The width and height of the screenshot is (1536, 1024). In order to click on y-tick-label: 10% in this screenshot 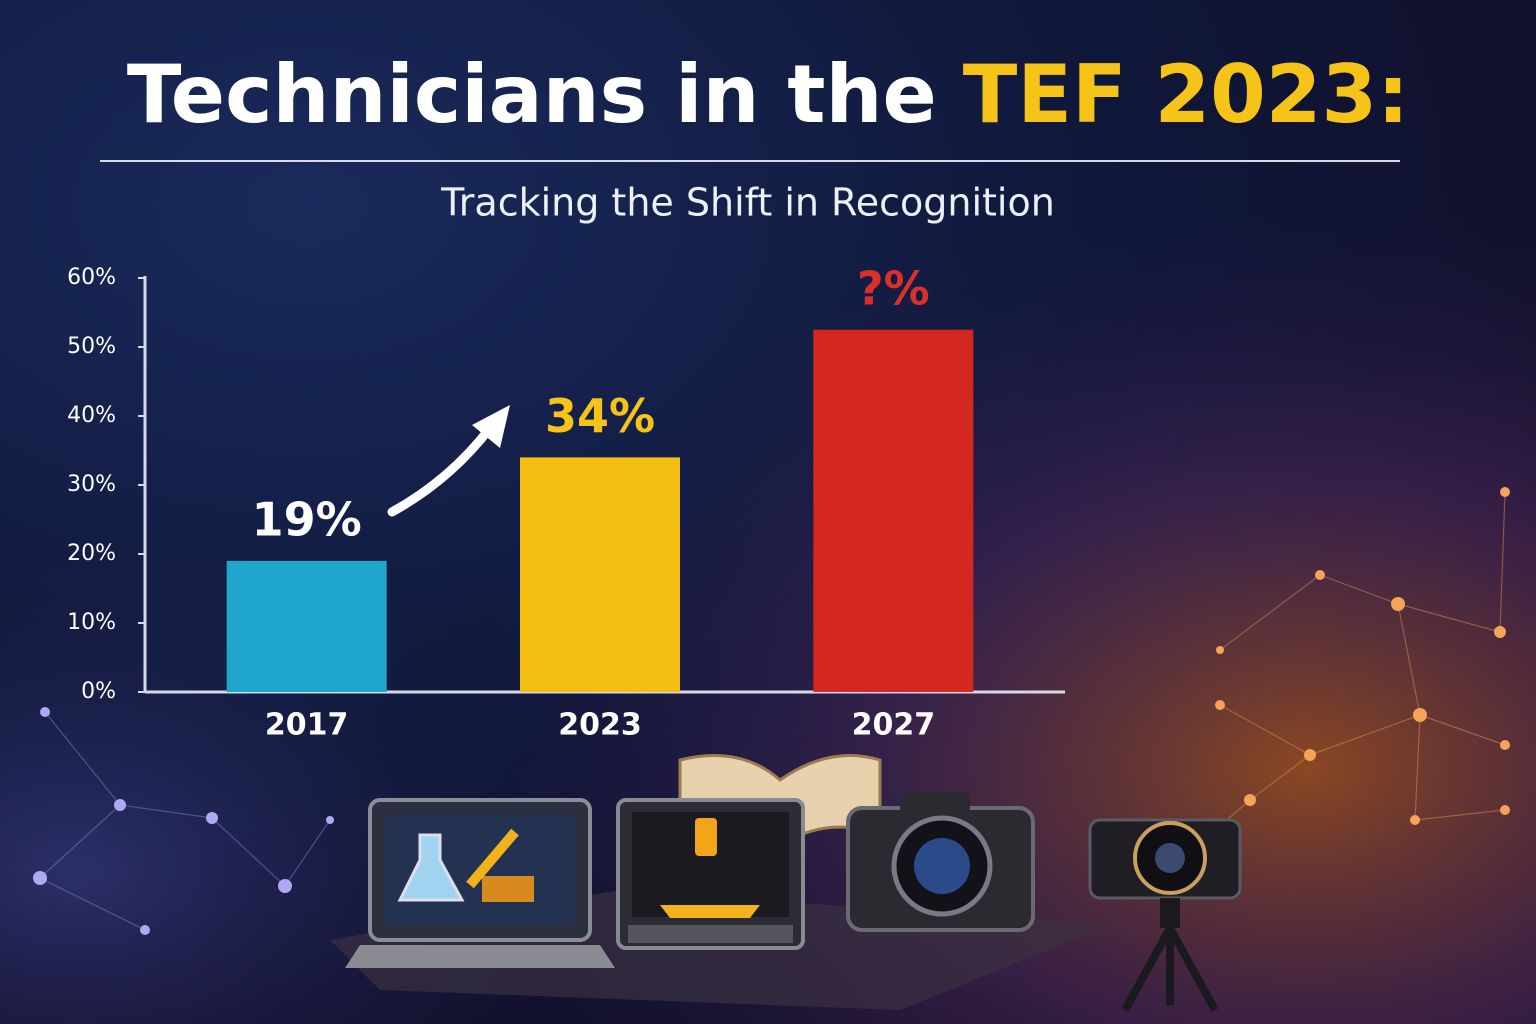, I will do `click(91, 622)`.